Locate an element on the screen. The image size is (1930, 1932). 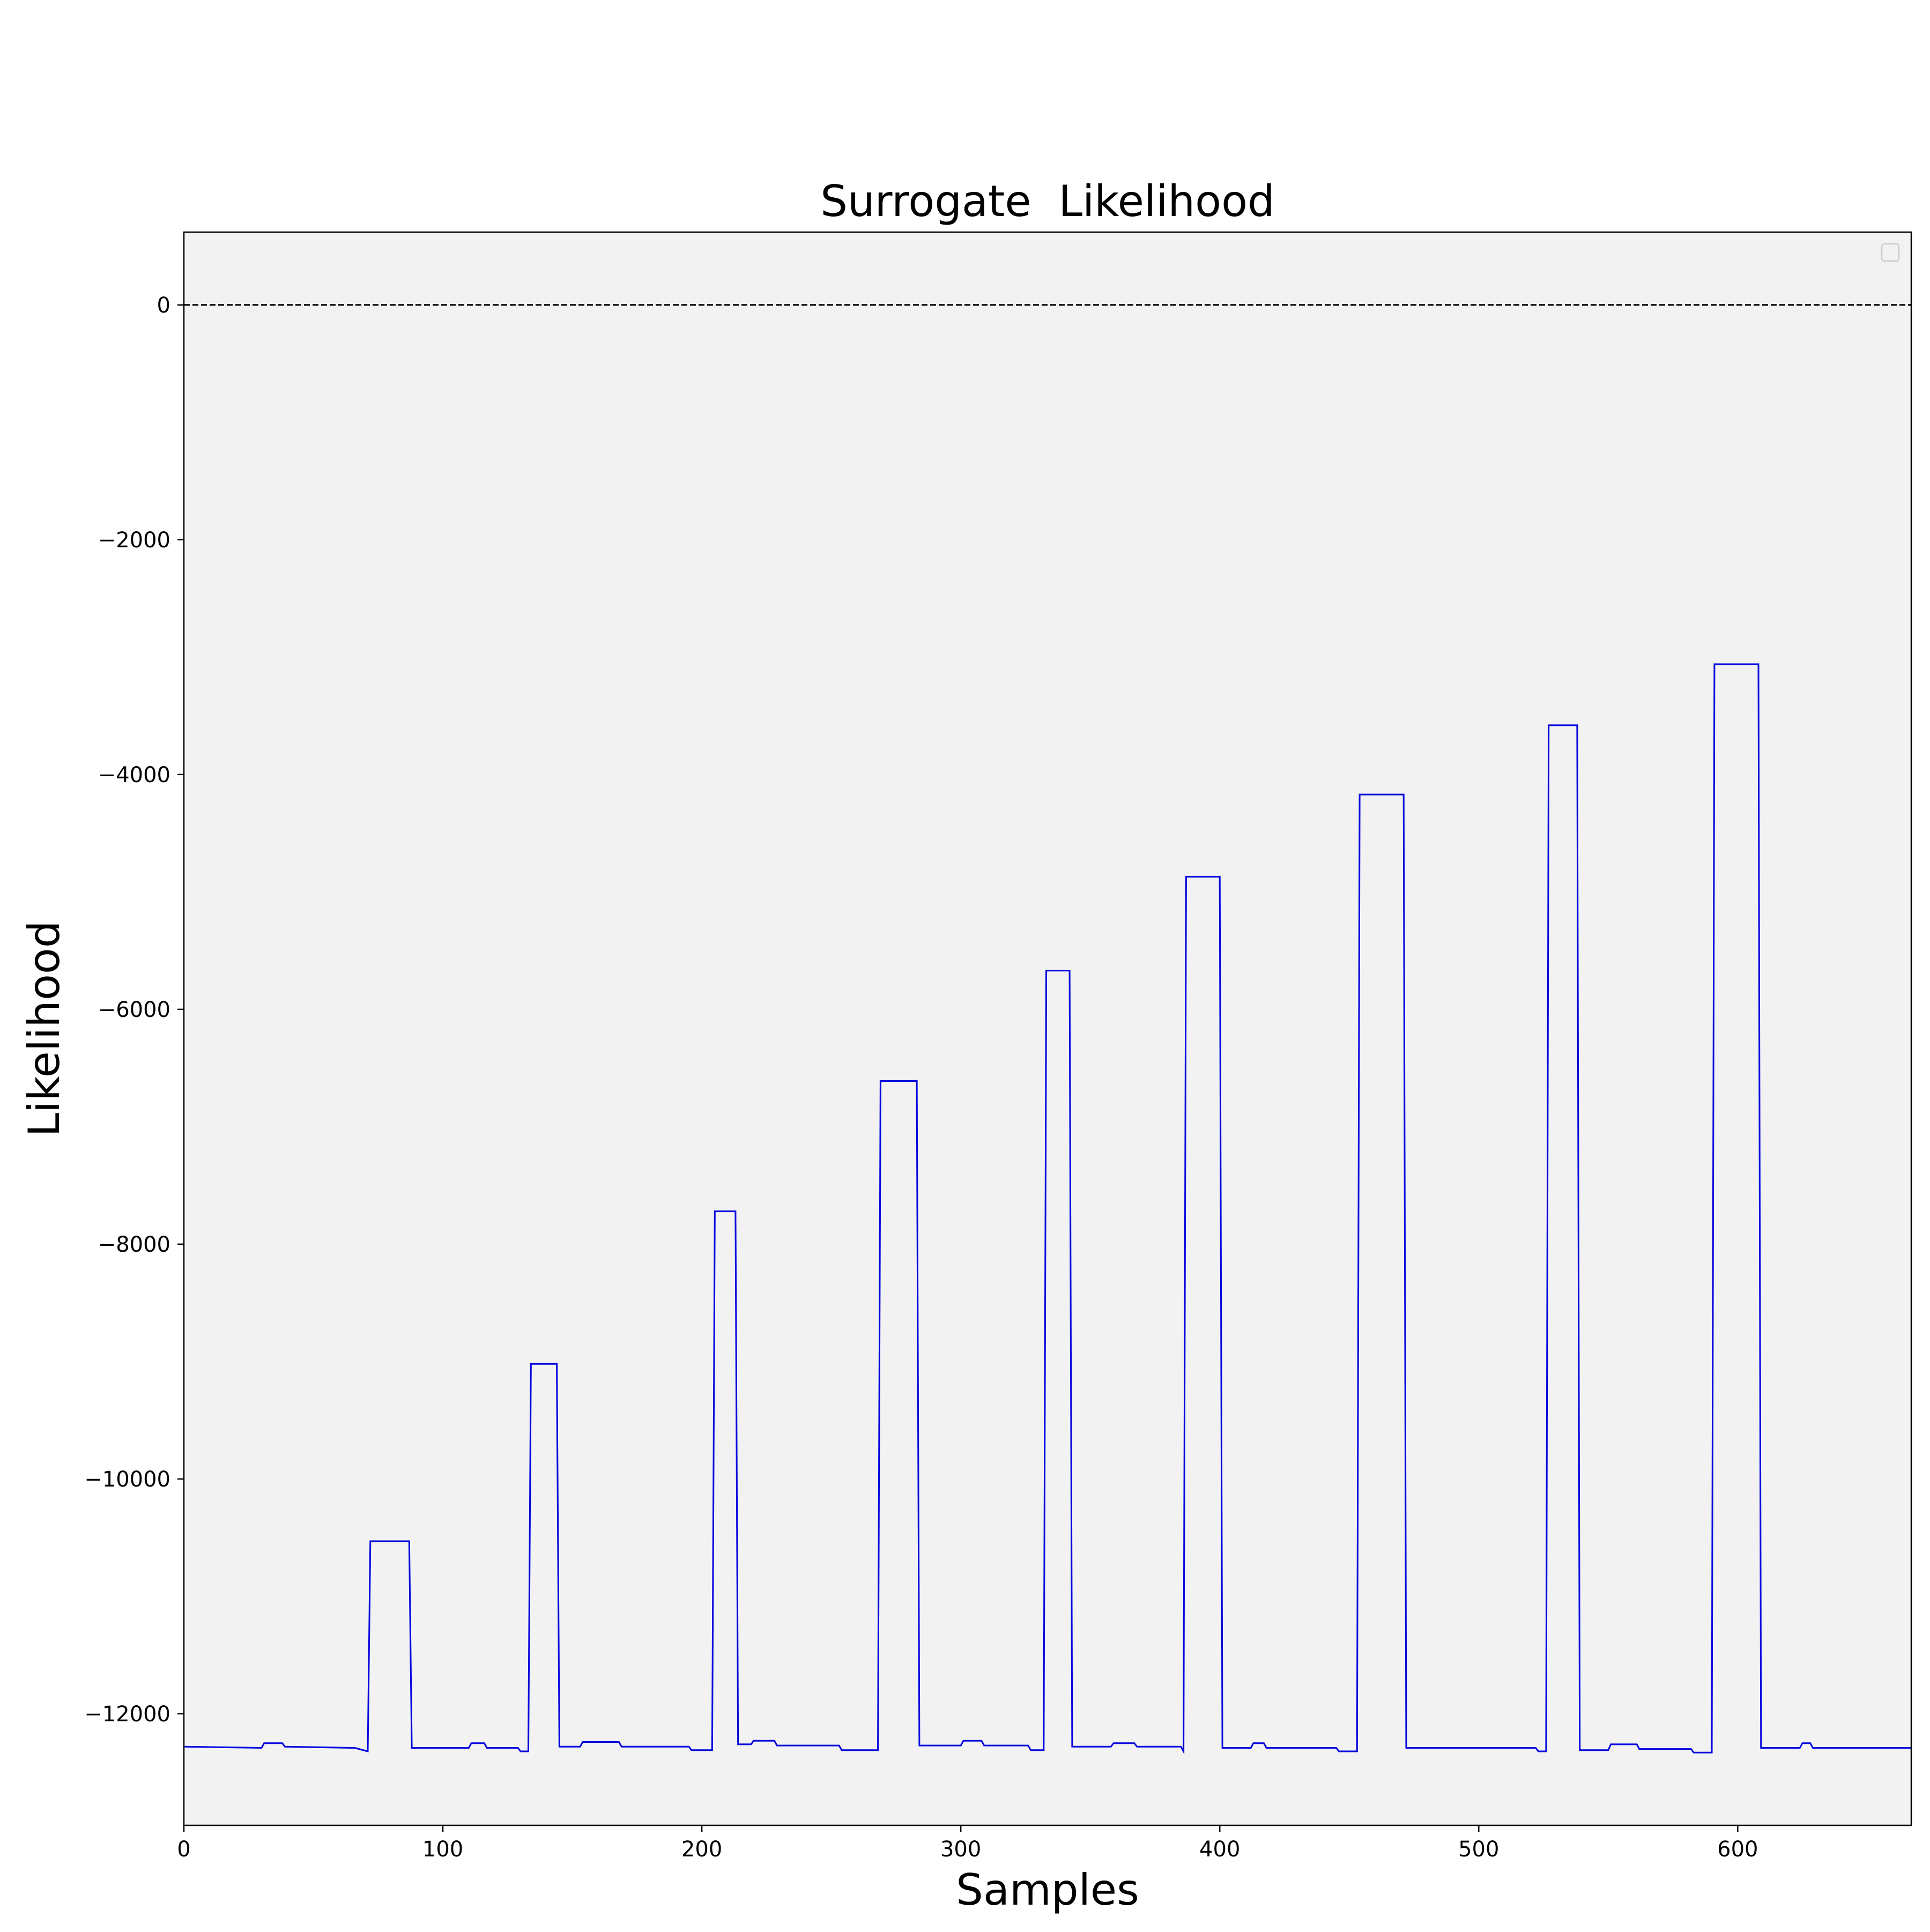
x-tick-label: 400 is located at coordinates (1219, 1849).